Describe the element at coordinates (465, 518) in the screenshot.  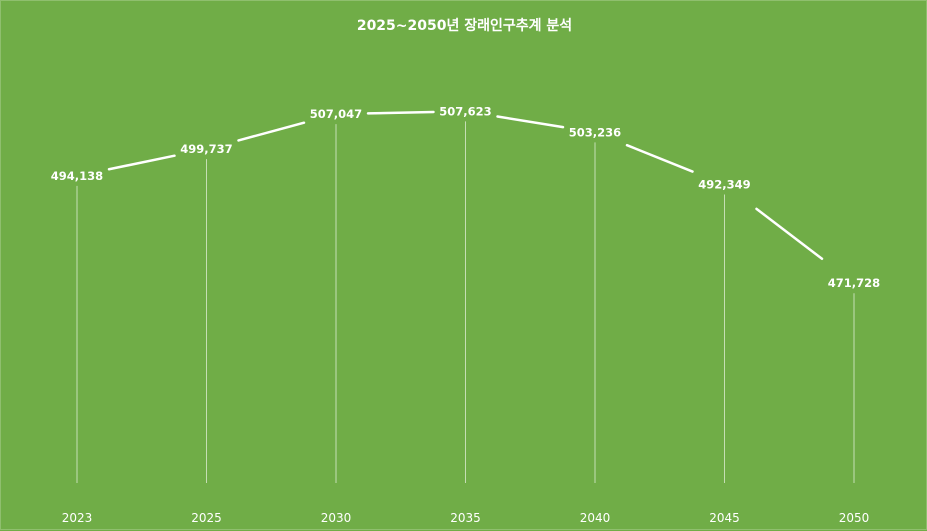
I see `x-tick-label-2035: 2035` at that location.